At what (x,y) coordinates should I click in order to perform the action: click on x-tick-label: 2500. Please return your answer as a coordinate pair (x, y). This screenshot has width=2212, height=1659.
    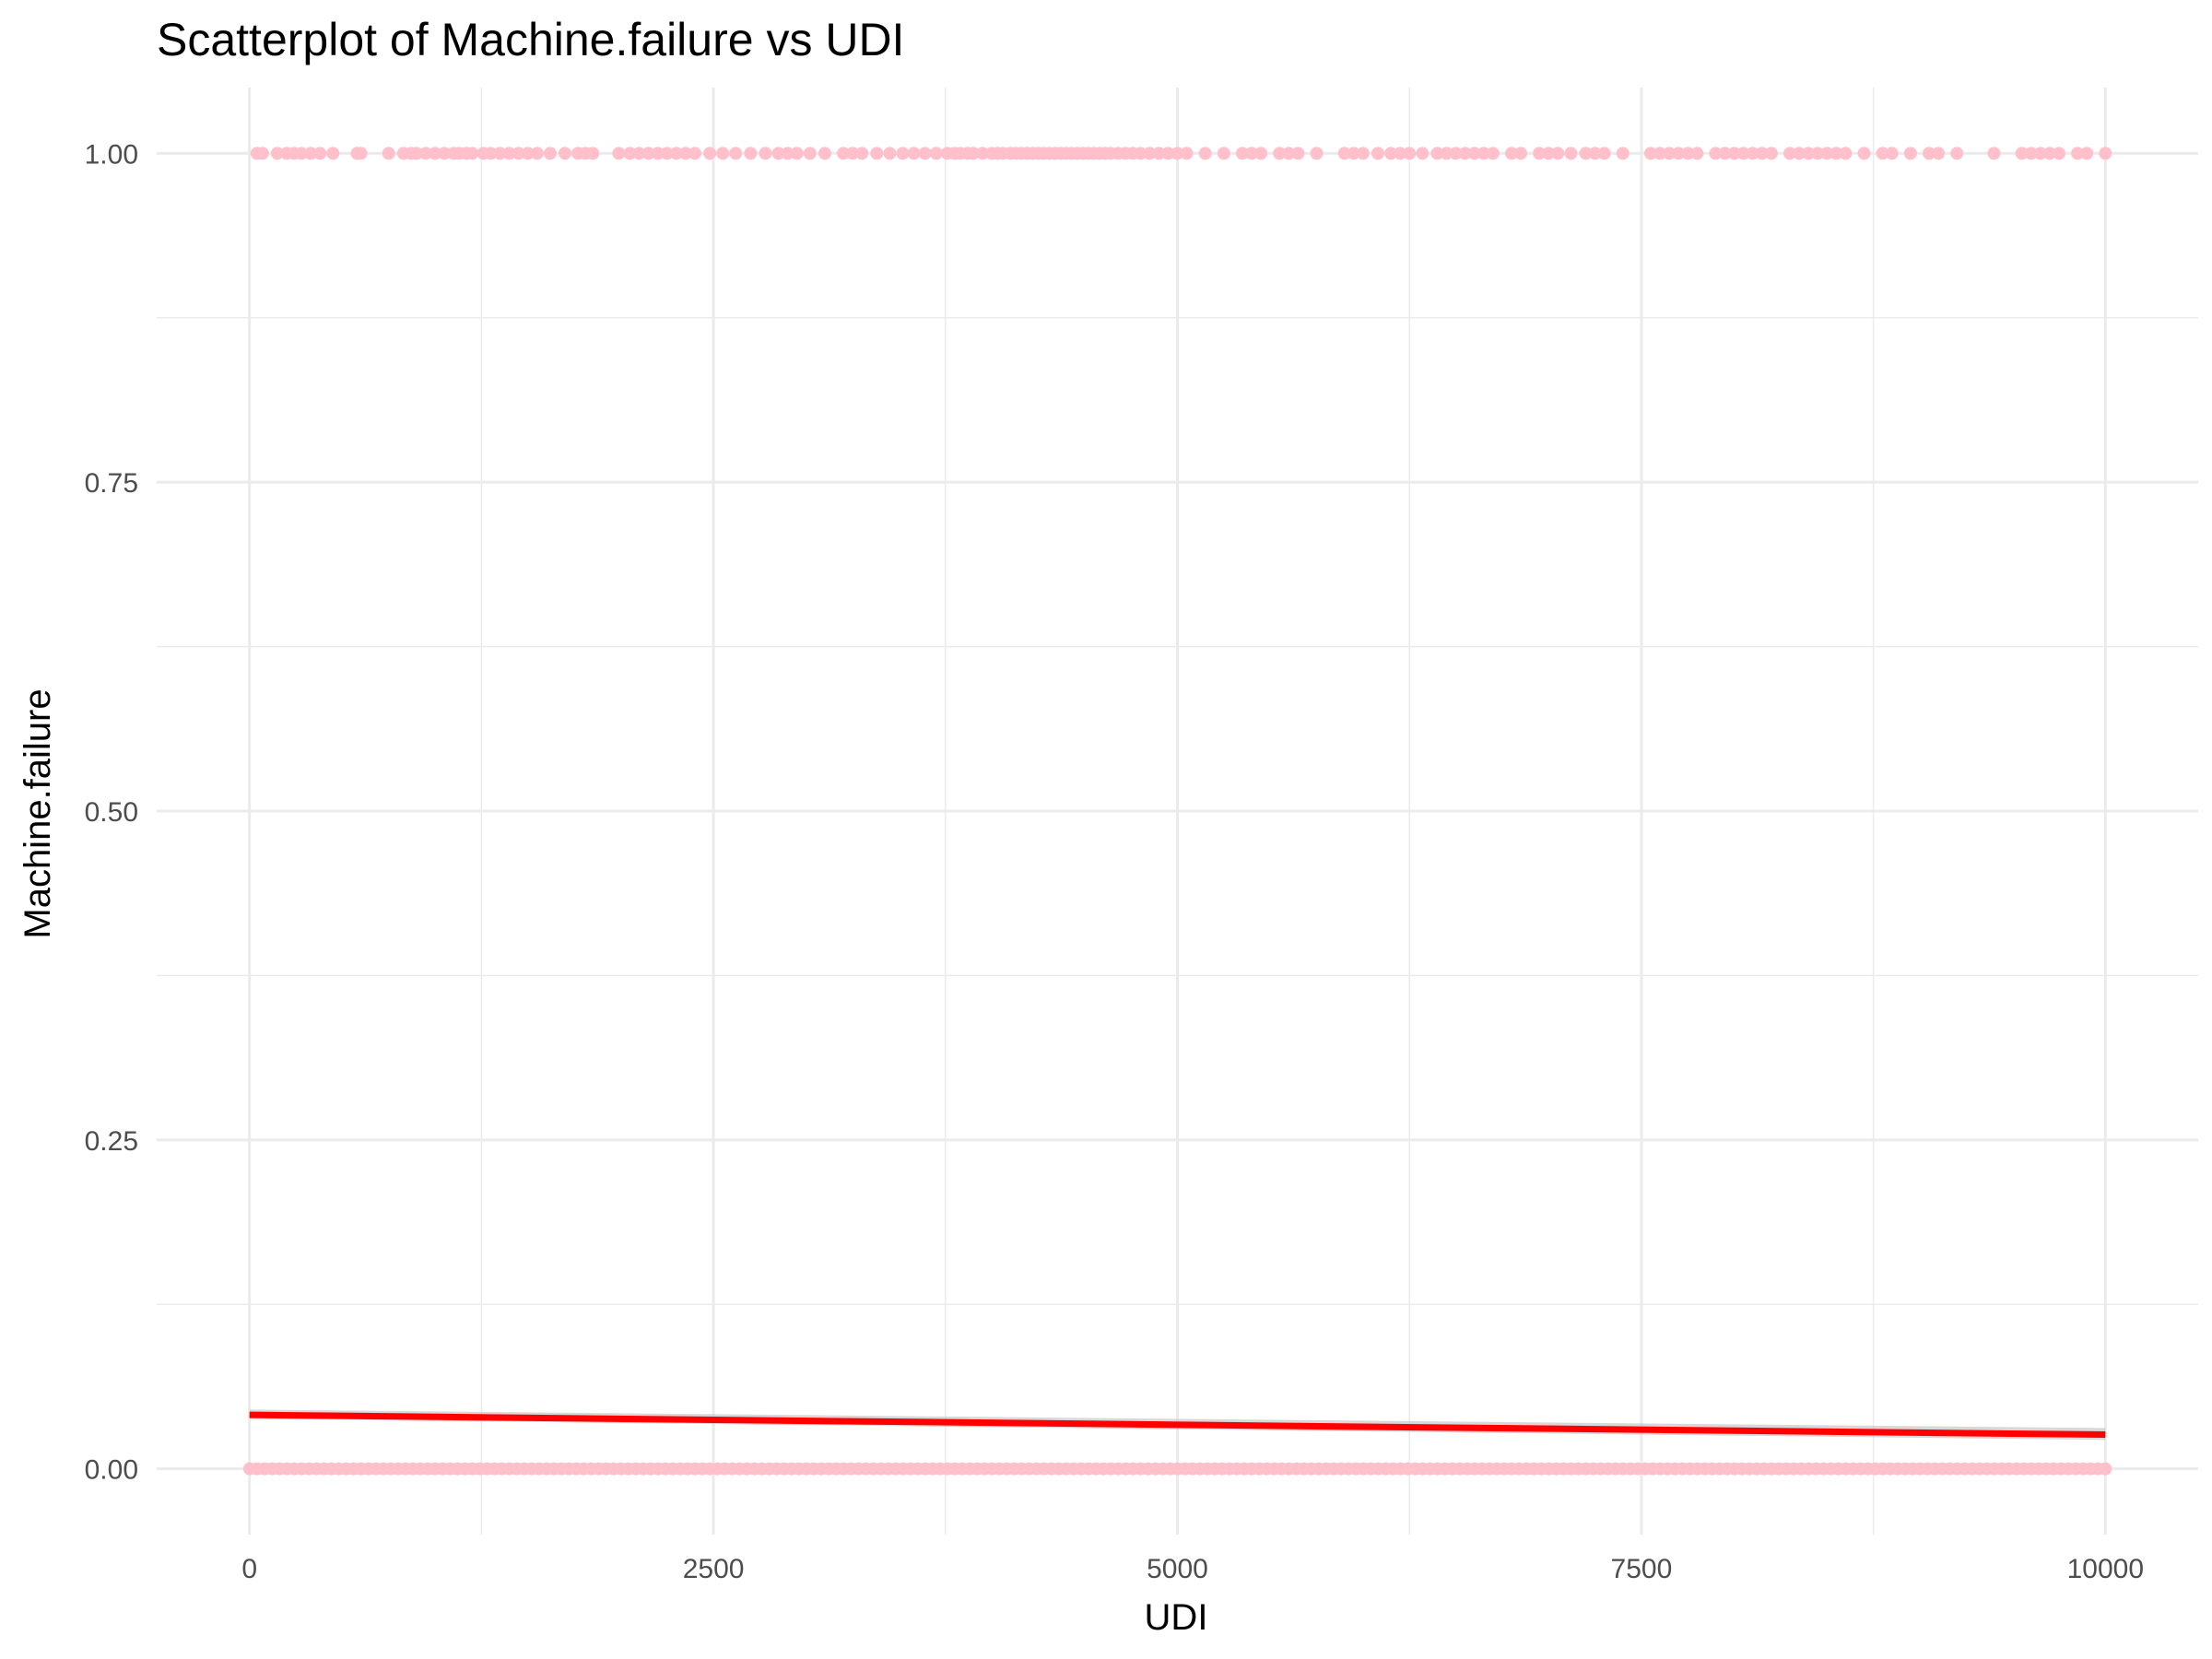
    Looking at the image, I should click on (714, 1569).